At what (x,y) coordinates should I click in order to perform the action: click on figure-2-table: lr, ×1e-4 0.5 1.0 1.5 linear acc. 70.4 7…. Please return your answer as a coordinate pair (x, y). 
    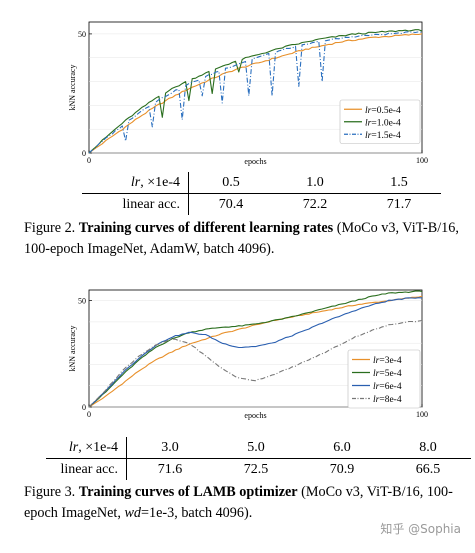
    Looking at the image, I should click on (261, 193).